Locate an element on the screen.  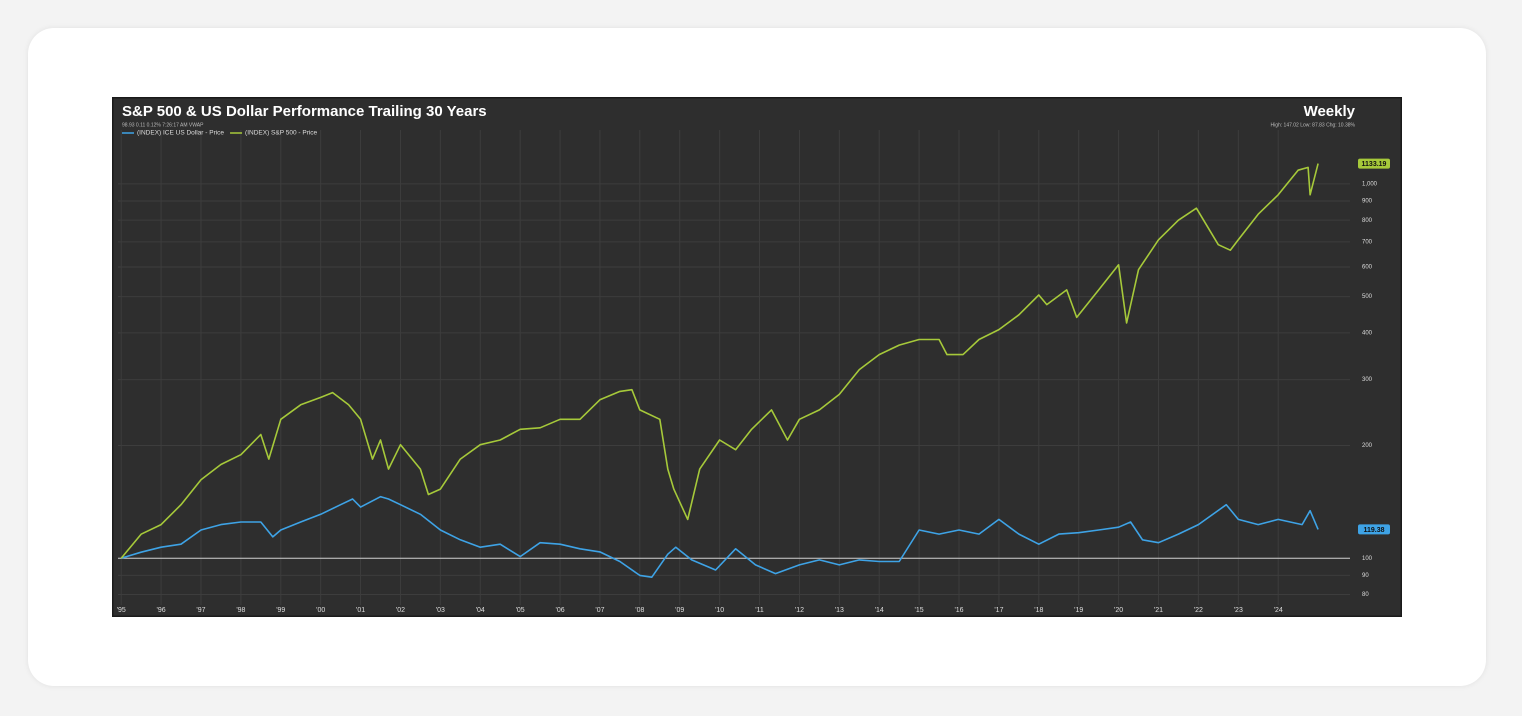
y-tick-label: 900 is located at coordinates (1367, 202).